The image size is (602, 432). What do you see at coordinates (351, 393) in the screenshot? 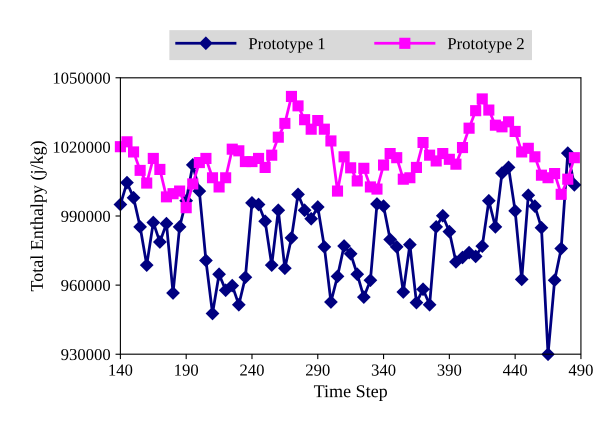
I see `x-axis-title: Time Step` at bounding box center [351, 393].